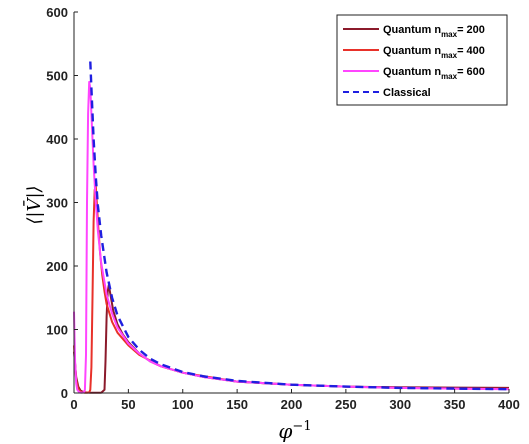 This screenshot has height=444, width=529. I want to click on y-tick-label: 400, so click(57, 139).